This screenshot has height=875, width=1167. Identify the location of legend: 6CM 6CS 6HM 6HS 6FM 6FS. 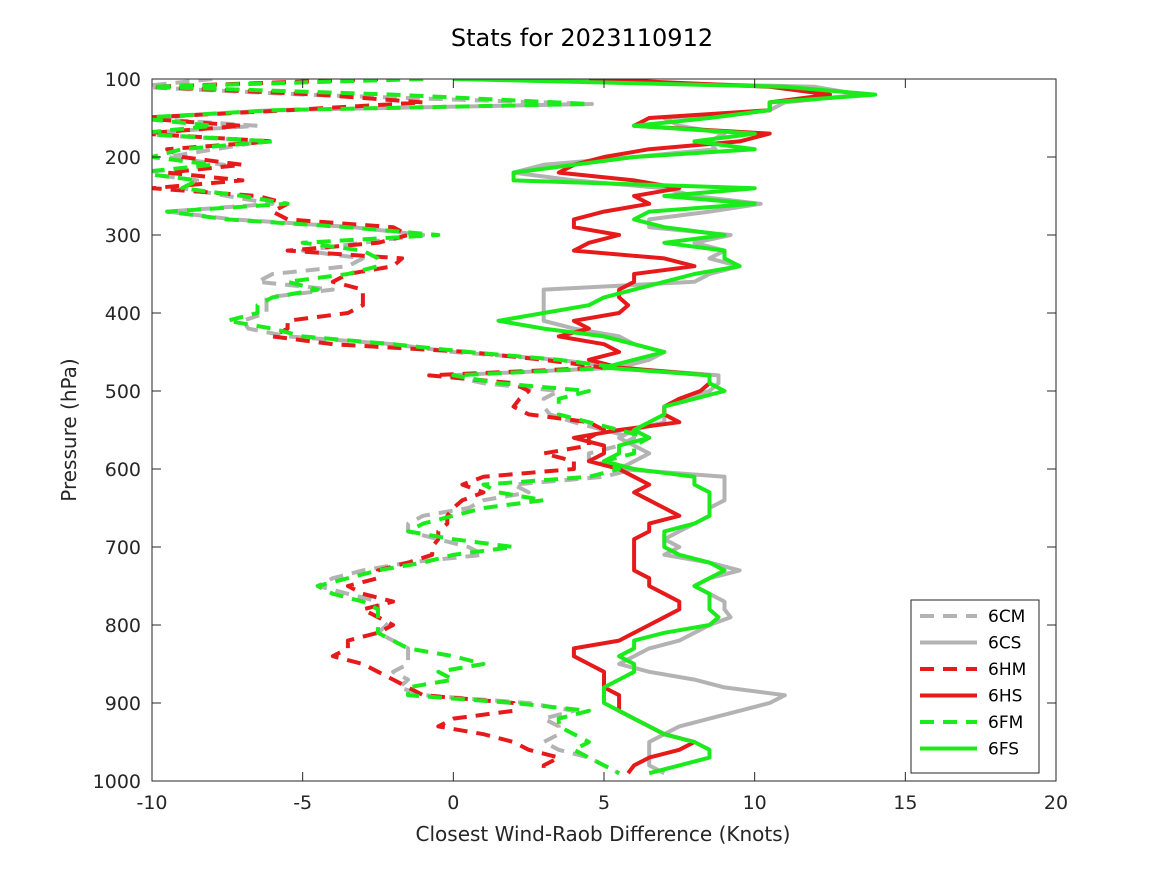
(975, 686).